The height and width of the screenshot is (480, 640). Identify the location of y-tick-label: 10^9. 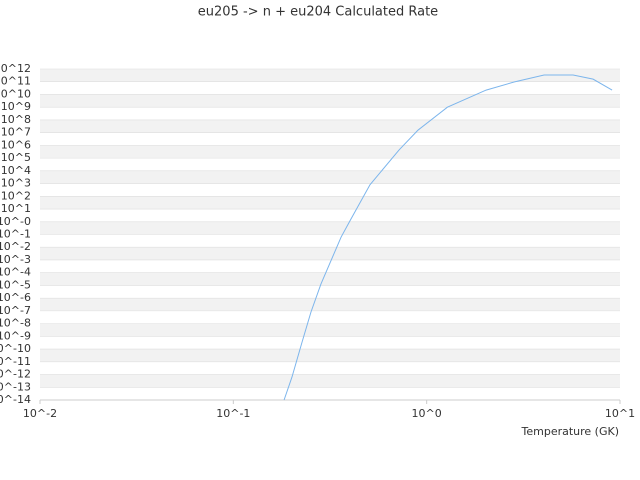
(16, 106).